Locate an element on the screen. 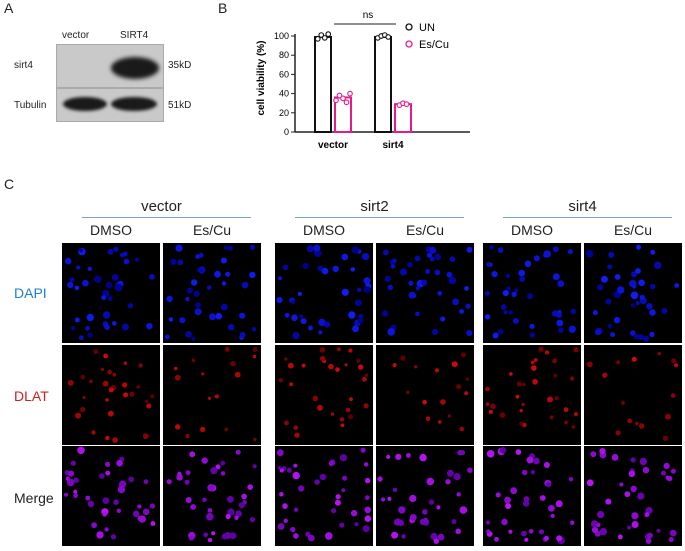 Image resolution: width=685 pixels, height=551 pixels. y-tick-label-40: 40 is located at coordinates (284, 94).